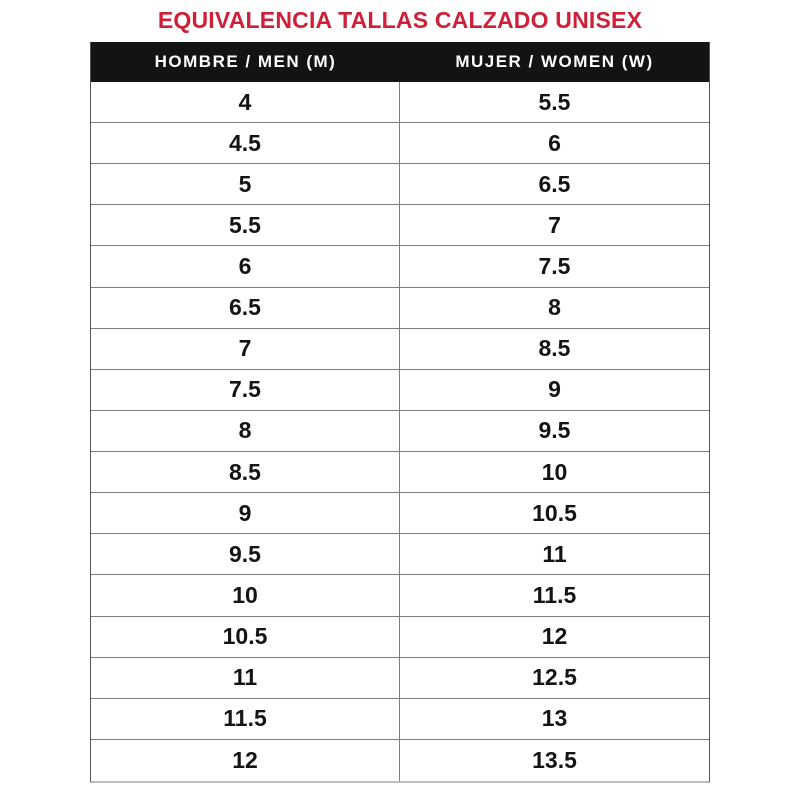 This screenshot has width=800, height=800. What do you see at coordinates (554, 142) in the screenshot?
I see `women-size-cell: 6` at bounding box center [554, 142].